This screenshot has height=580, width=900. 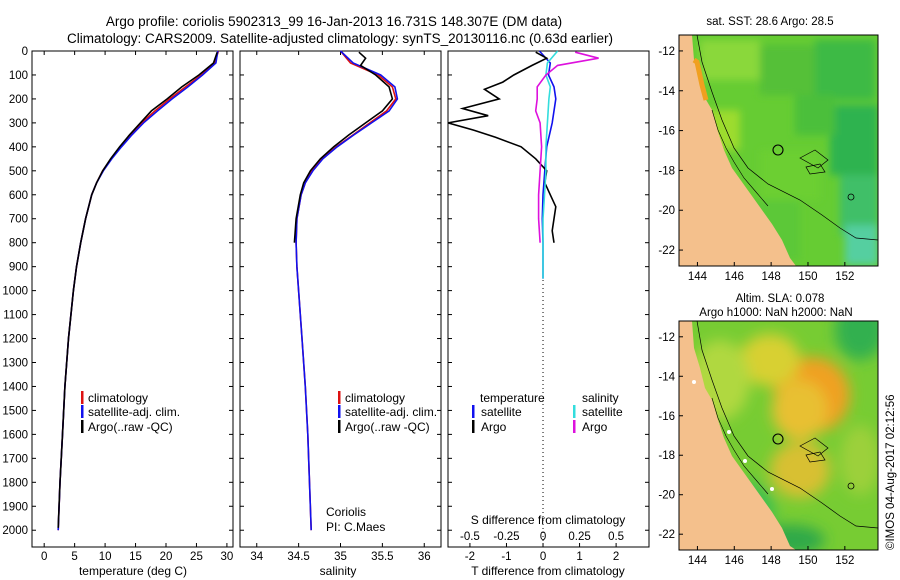 What do you see at coordinates (595, 427) in the screenshot?
I see `legend-label-s-argo: Argo` at bounding box center [595, 427].